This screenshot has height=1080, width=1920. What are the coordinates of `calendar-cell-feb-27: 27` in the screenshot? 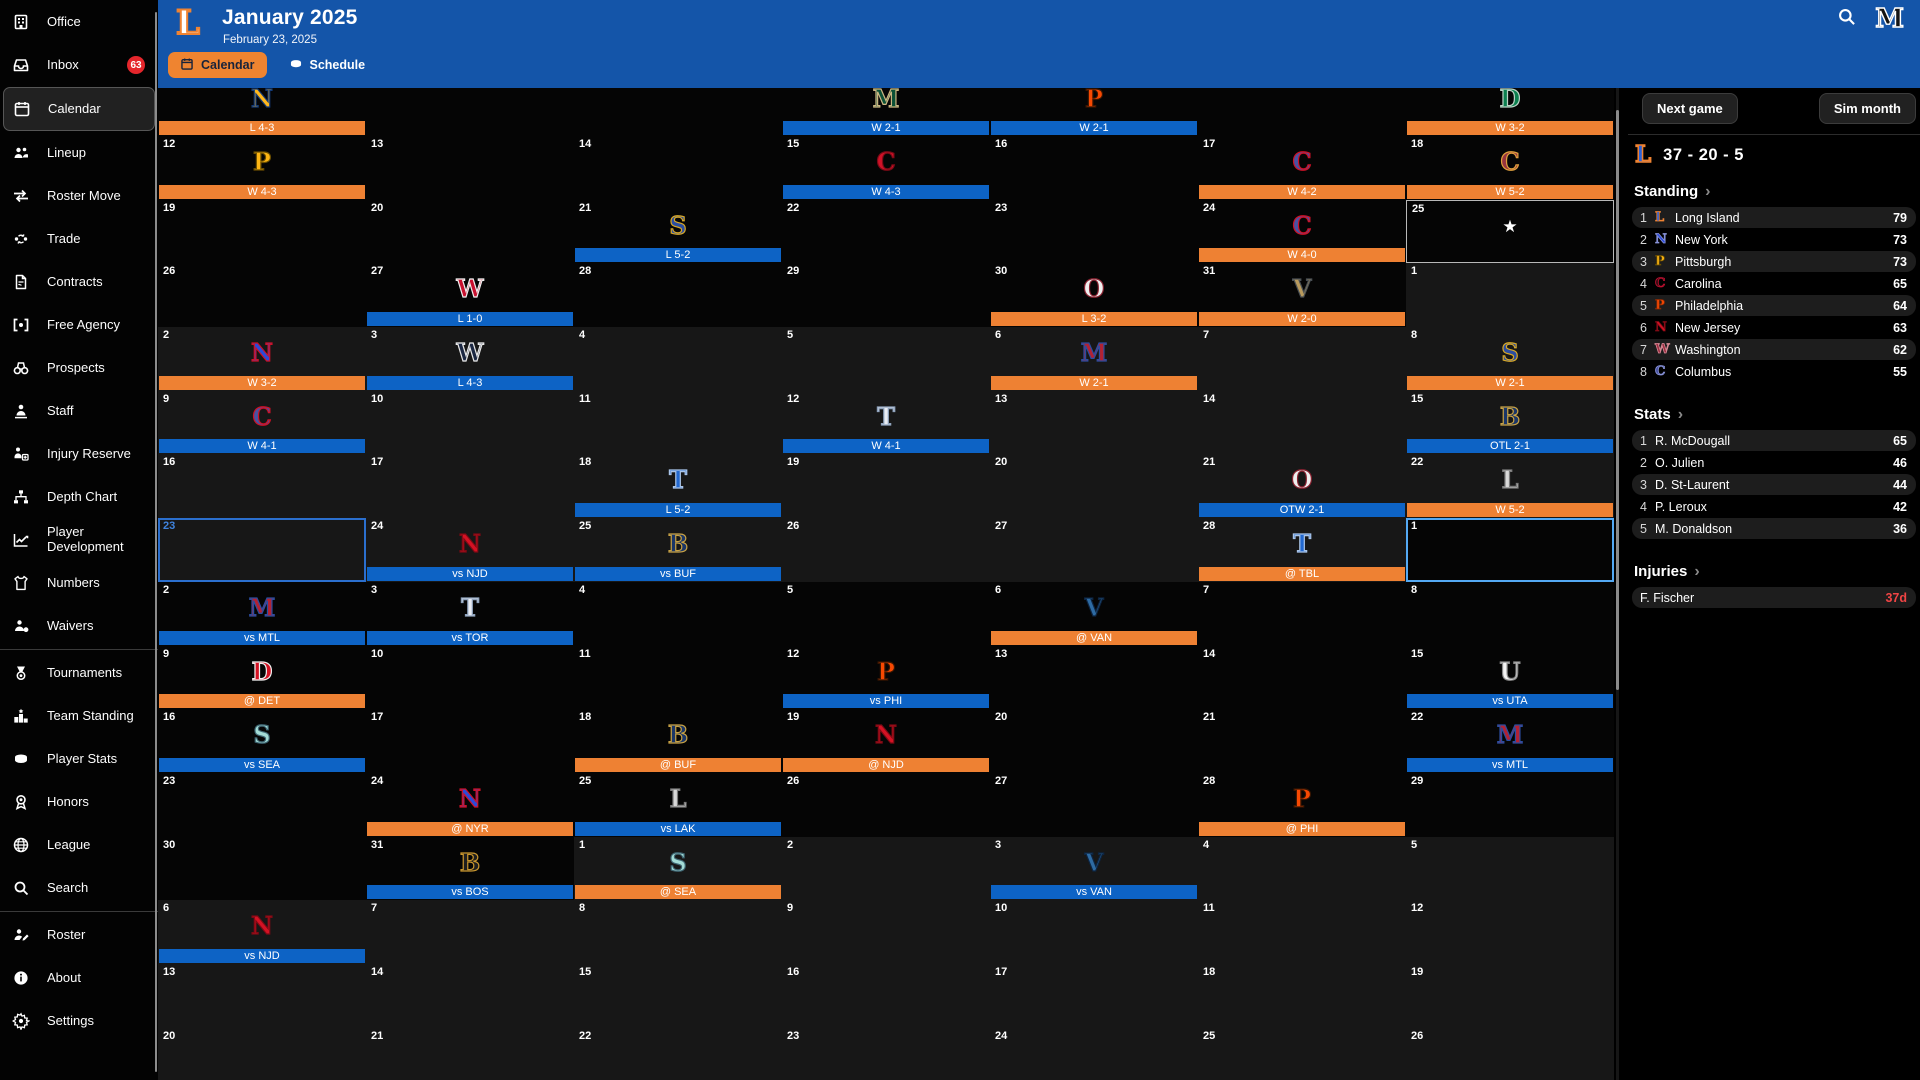 It's located at (1094, 550).